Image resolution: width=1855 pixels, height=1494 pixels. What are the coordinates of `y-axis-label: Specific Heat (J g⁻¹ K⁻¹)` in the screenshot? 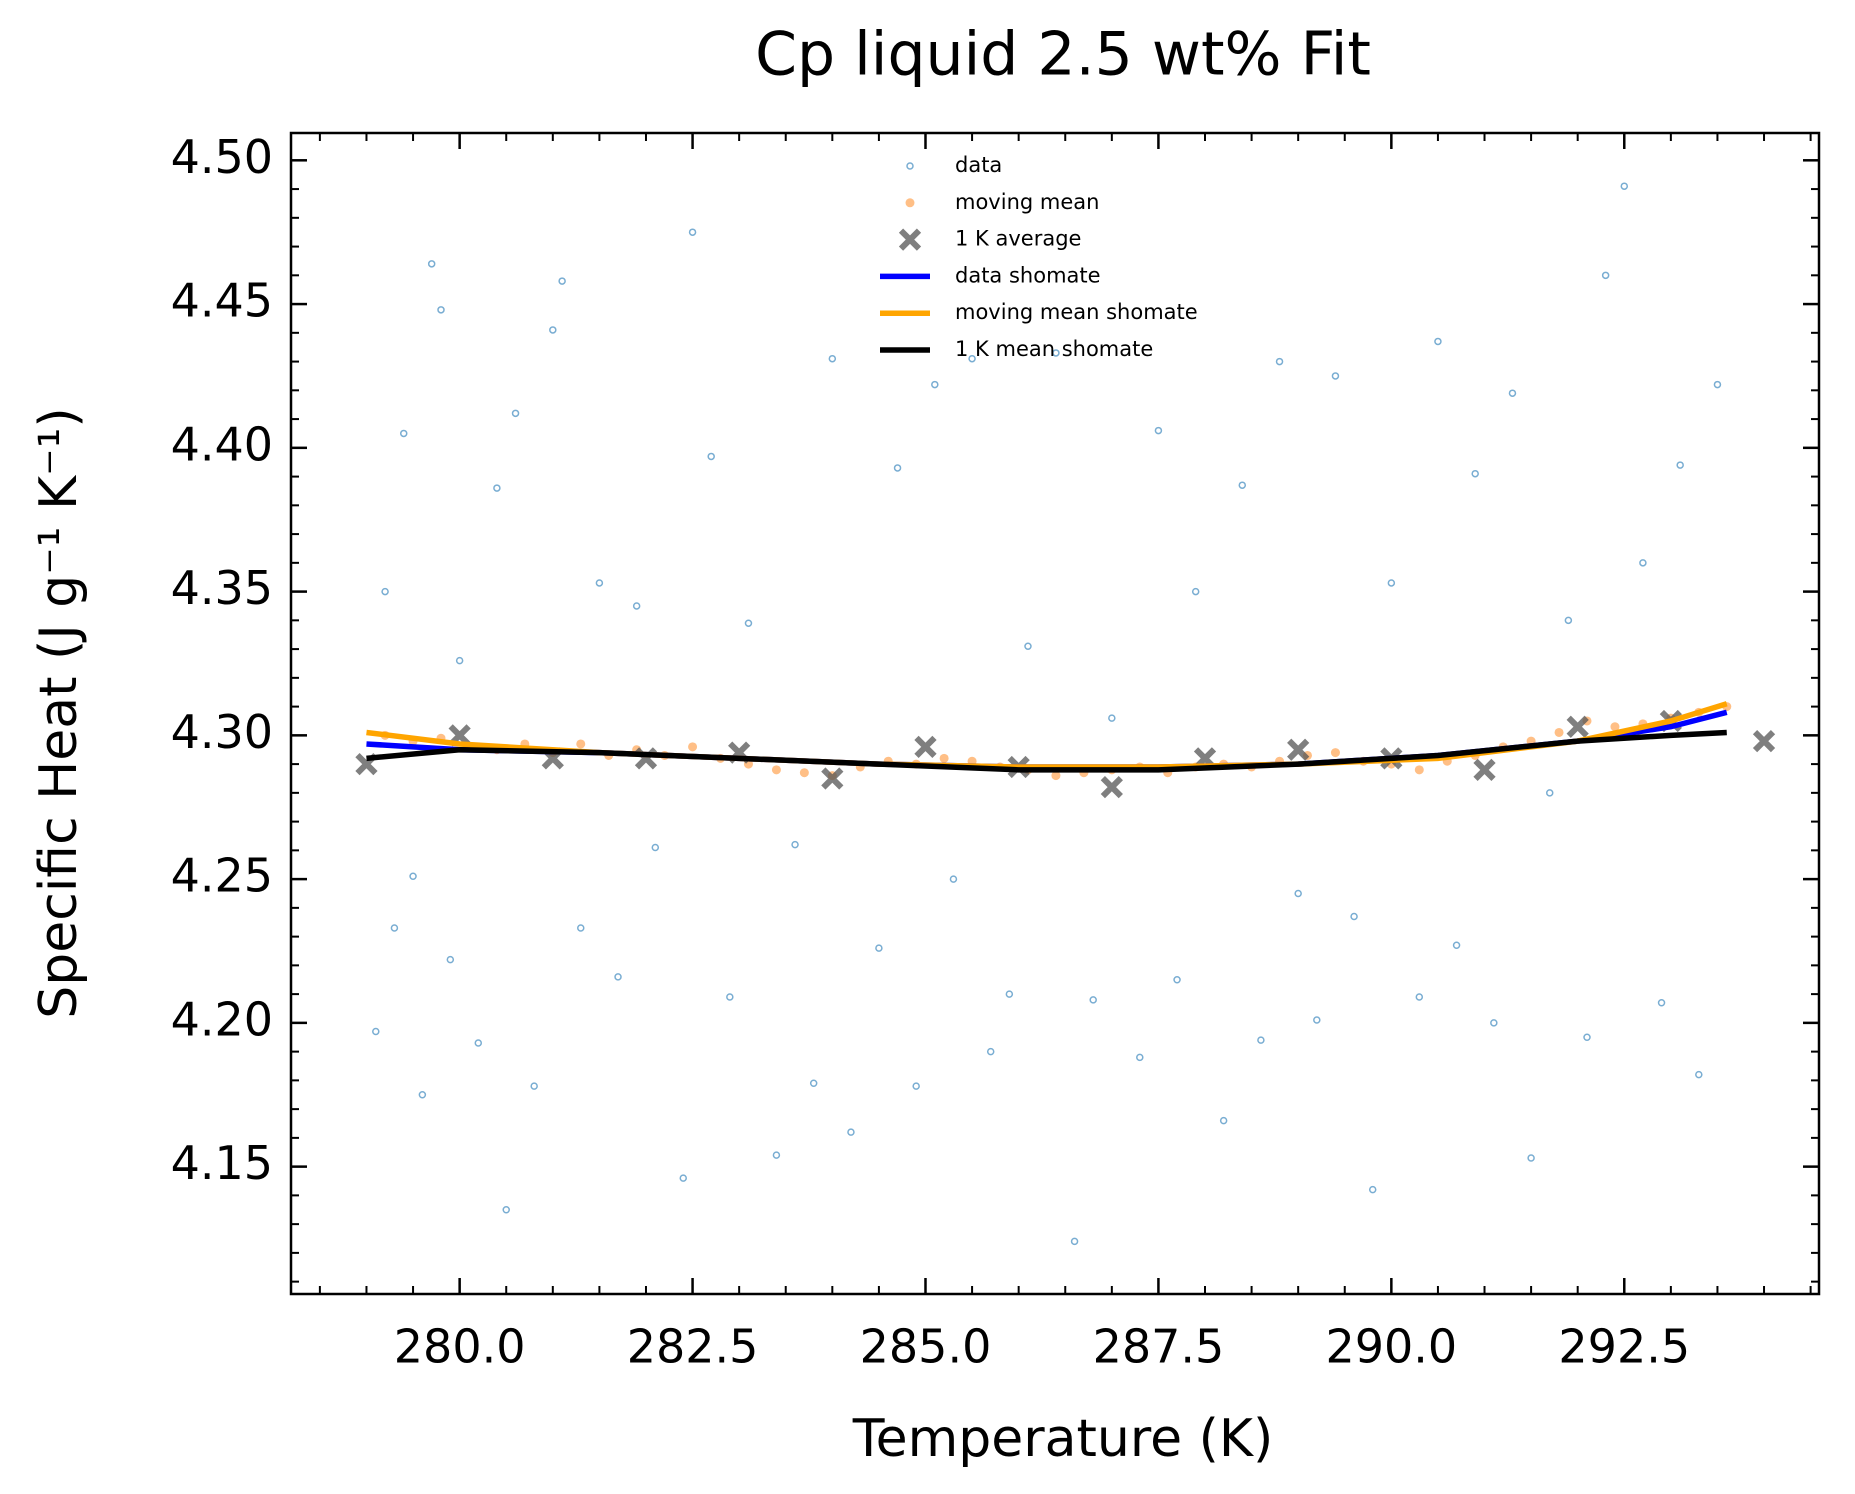 It's located at (59, 712).